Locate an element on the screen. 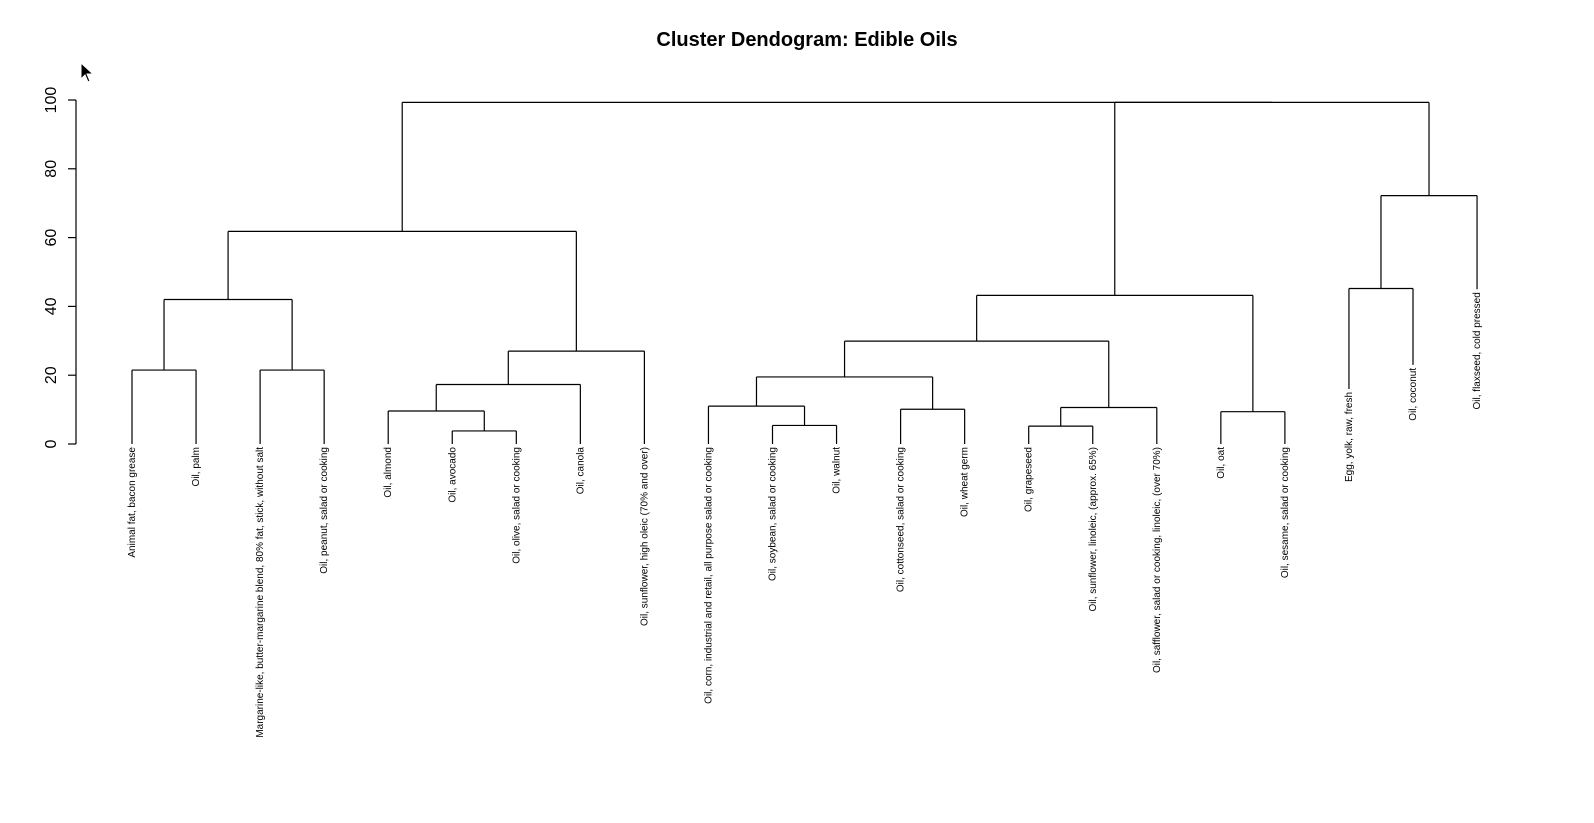 The height and width of the screenshot is (823, 1594). leaf-label: Oil, canola is located at coordinates (580, 471).